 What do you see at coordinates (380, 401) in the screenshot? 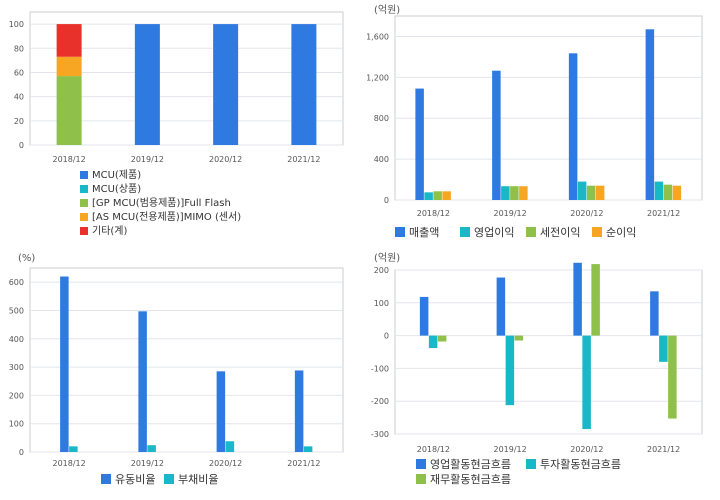
I see `y-tick-label: -200` at bounding box center [380, 401].